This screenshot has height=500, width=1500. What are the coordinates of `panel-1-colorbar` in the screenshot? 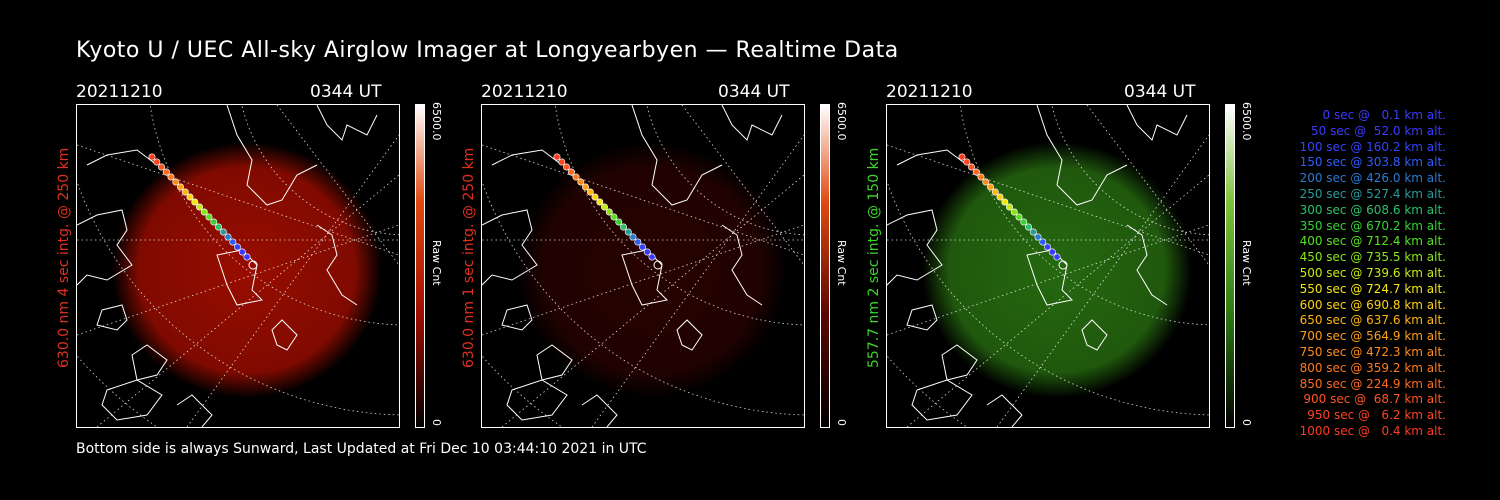 It's located at (420, 266).